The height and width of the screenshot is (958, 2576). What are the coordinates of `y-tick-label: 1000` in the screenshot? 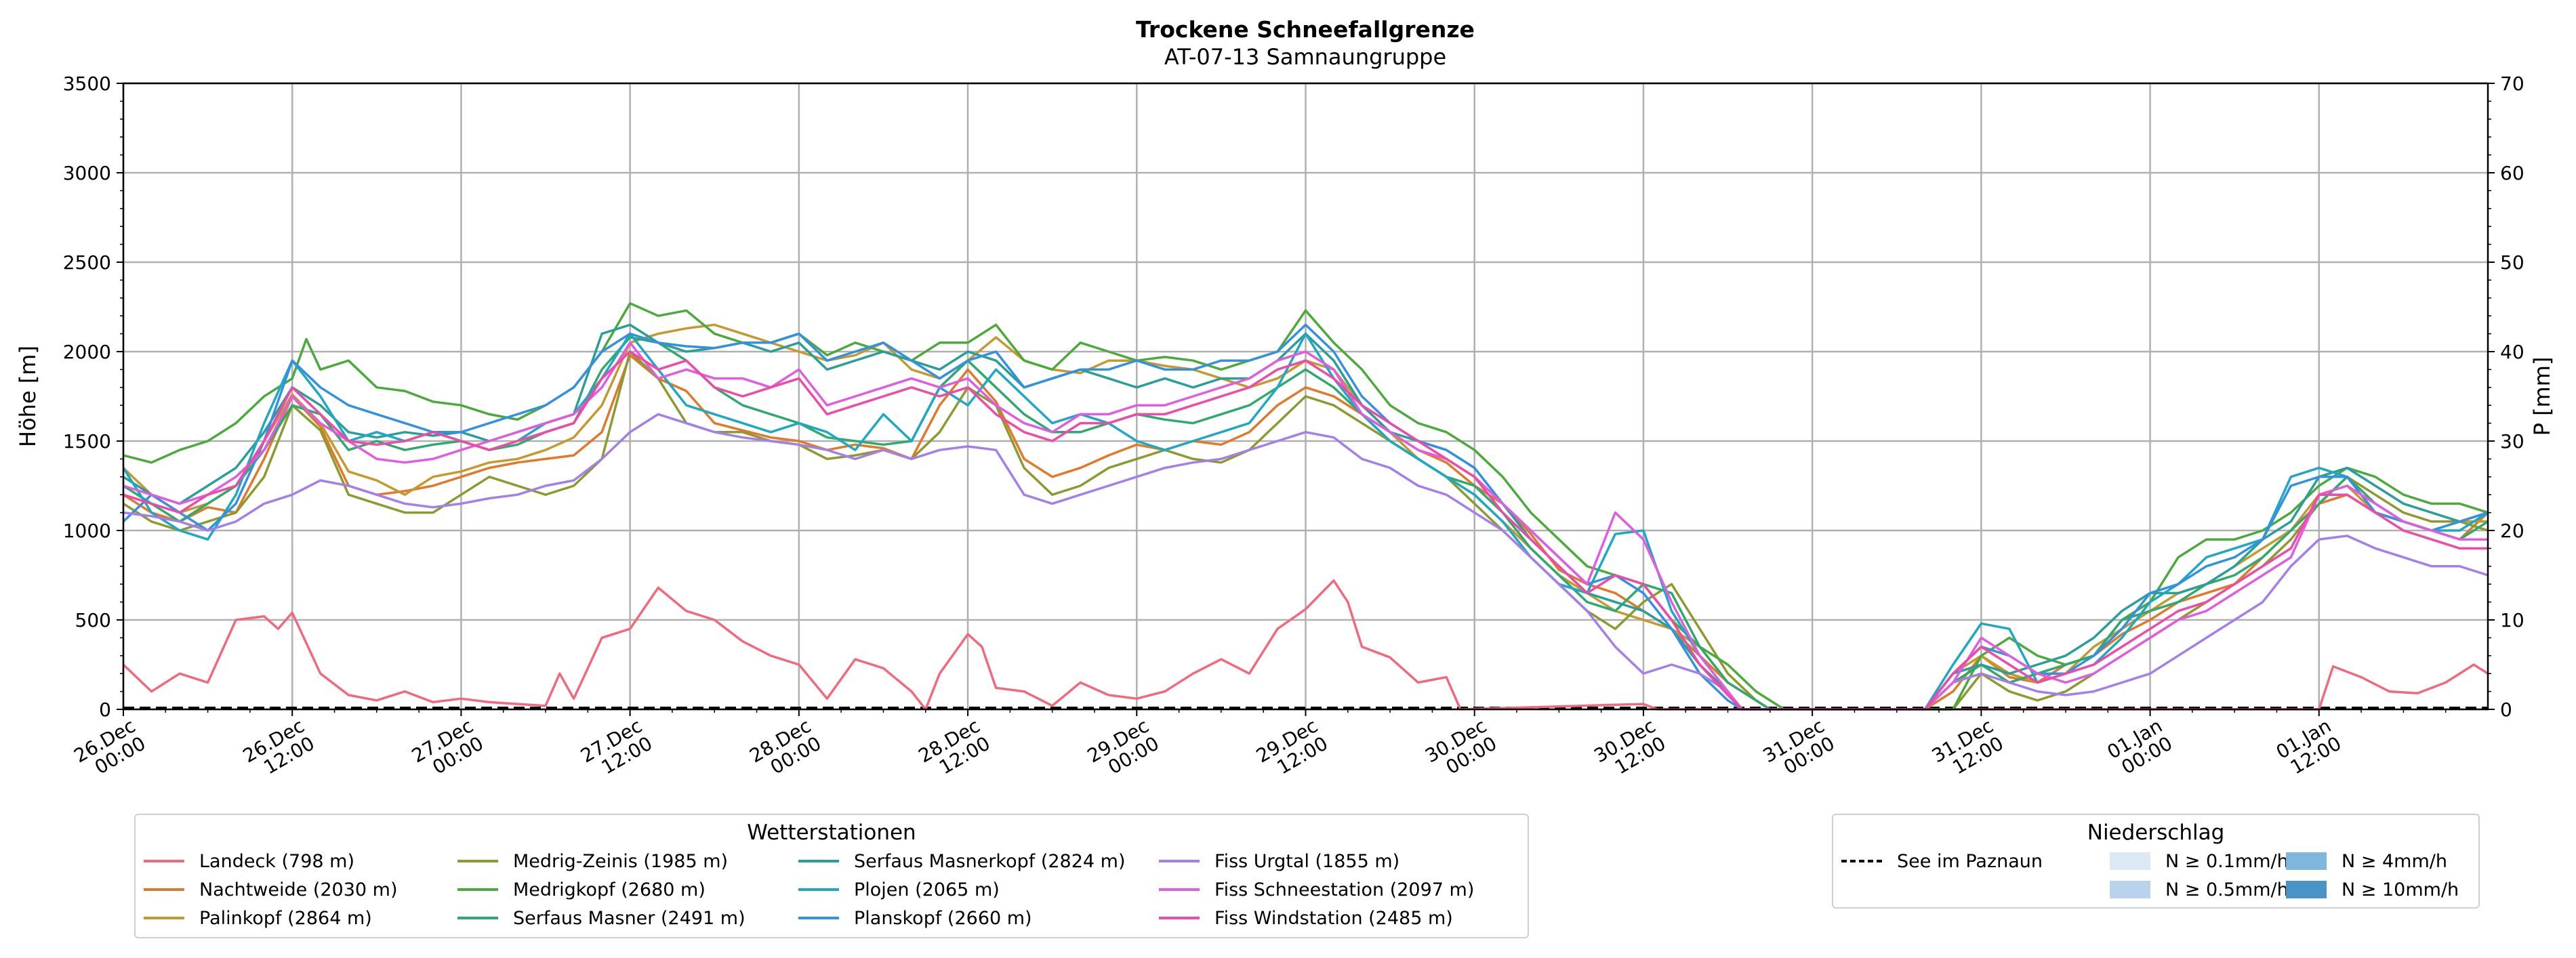 It's located at (87, 531).